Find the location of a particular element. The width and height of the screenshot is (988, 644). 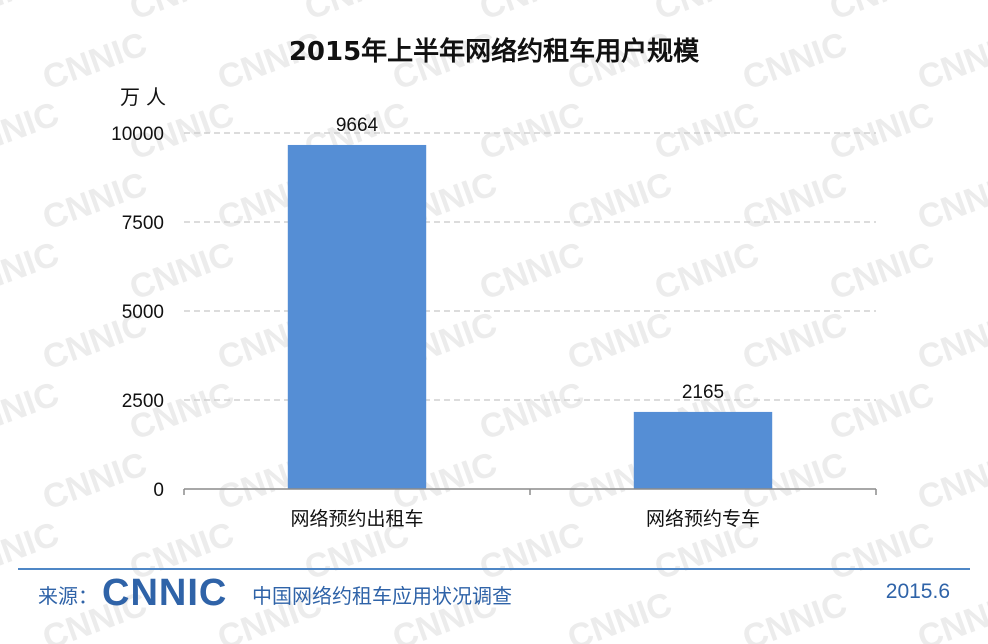

footer-divider is located at coordinates (494, 569).